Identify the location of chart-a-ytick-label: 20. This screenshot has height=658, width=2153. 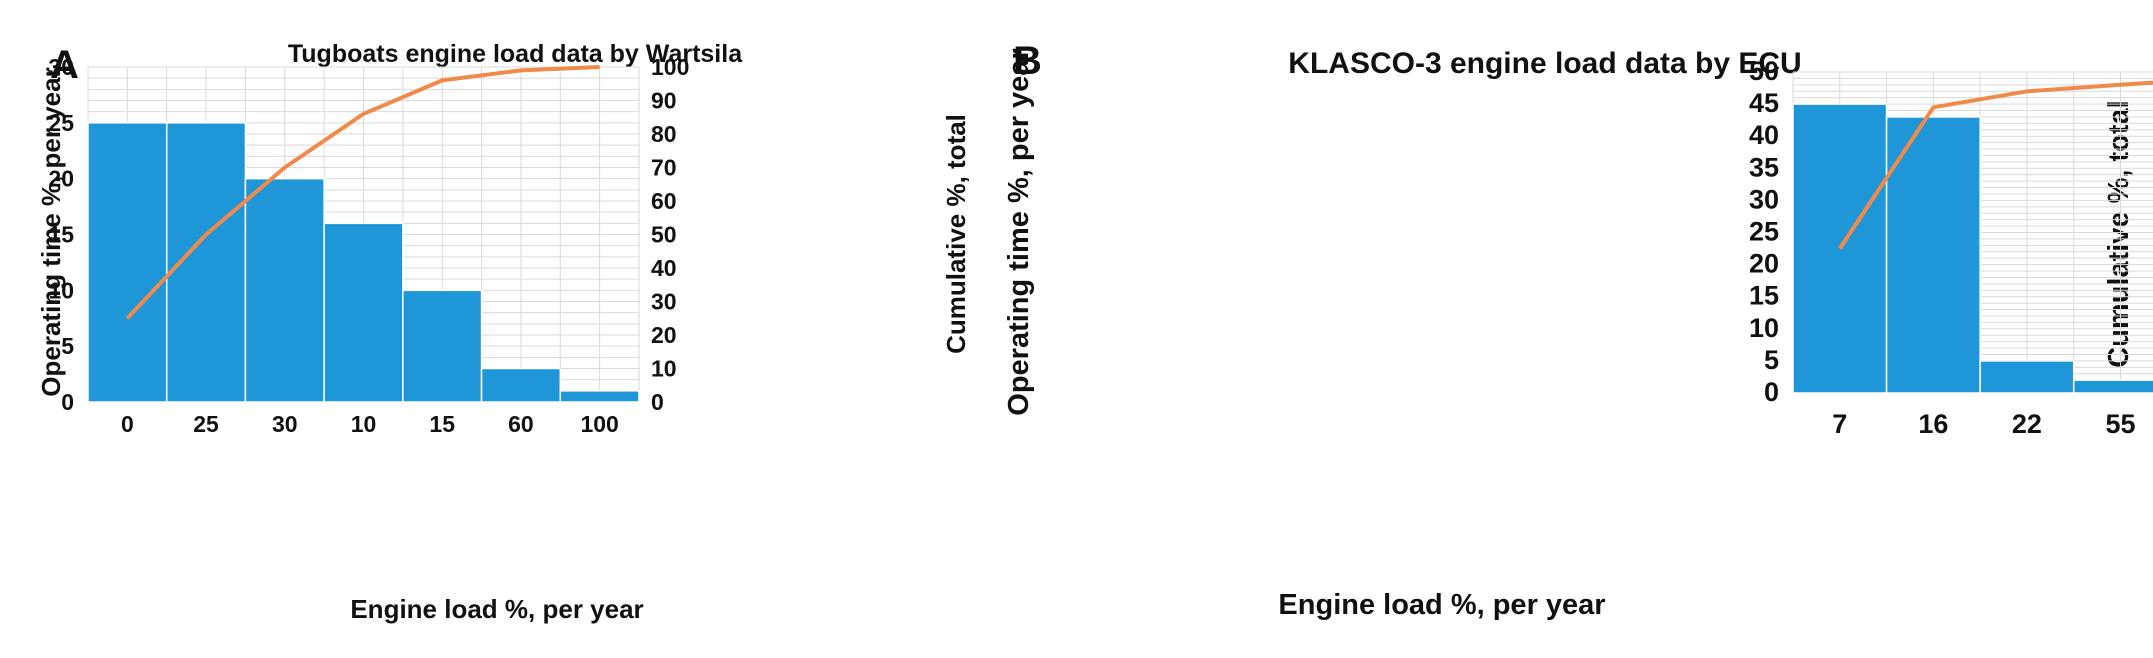
(61, 179).